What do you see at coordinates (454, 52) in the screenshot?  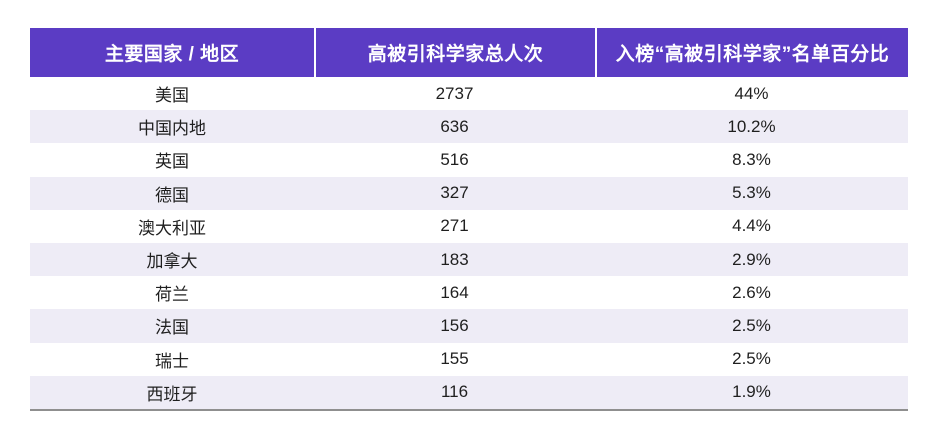 I see `column-header-total-count: 高被引科学家总人次` at bounding box center [454, 52].